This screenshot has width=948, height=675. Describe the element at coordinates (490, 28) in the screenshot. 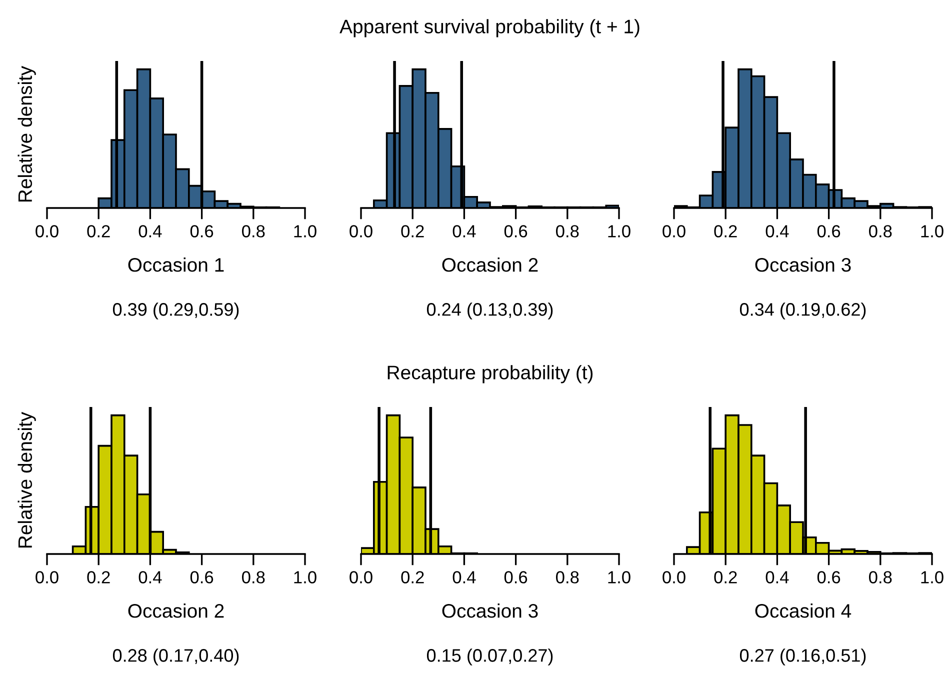

I see `chart-title: Apparent survival probability (t + 1)` at that location.